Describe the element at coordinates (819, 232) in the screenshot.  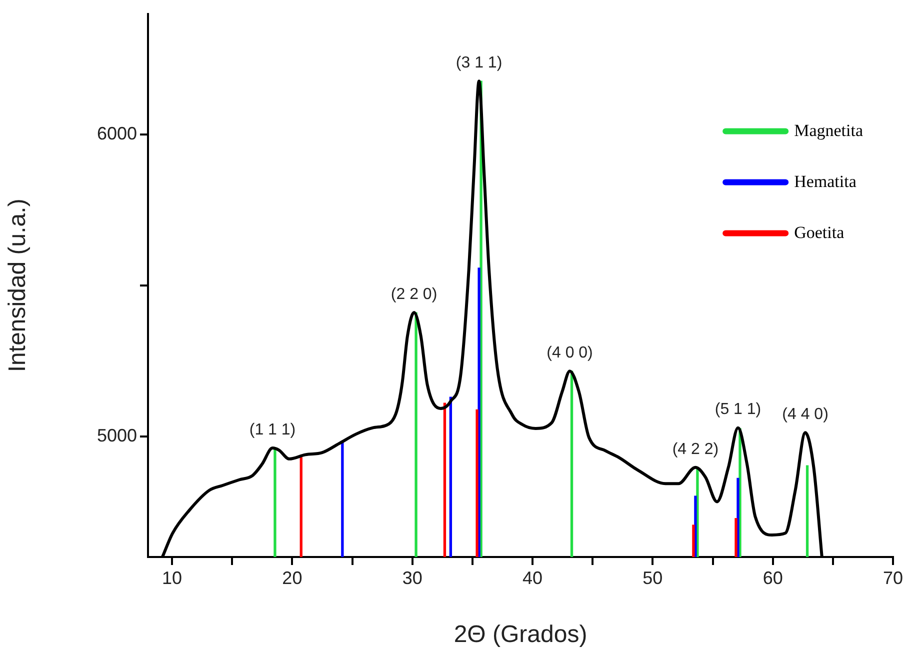
I see `legend-label: Goetita` at that location.